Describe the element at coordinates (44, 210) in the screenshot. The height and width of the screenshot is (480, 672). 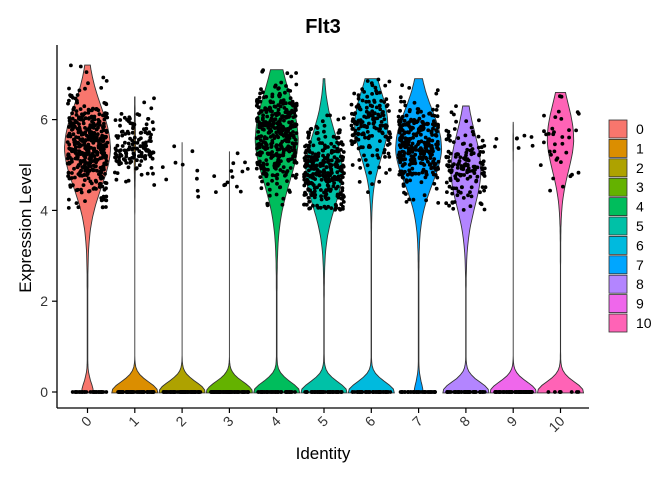
I see `y-tick-label: 4` at that location.